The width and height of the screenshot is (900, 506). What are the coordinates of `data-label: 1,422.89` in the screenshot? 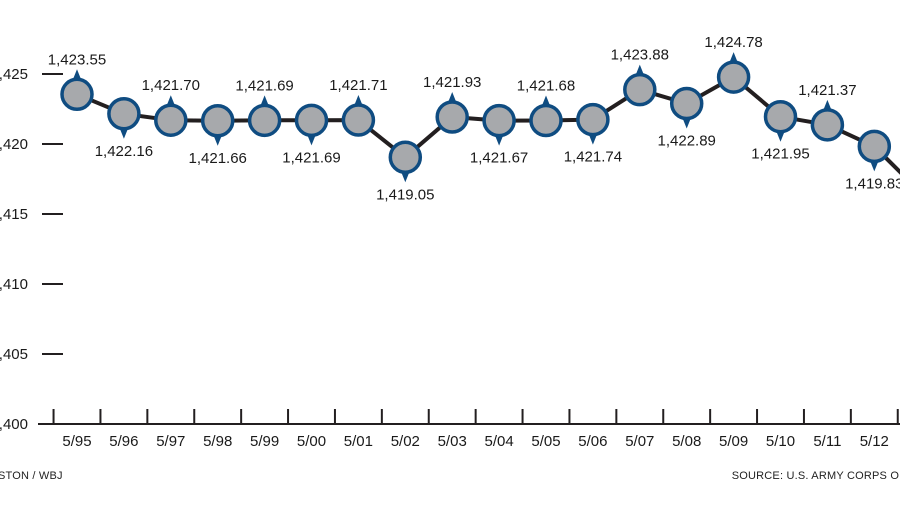 It's located at (687, 141).